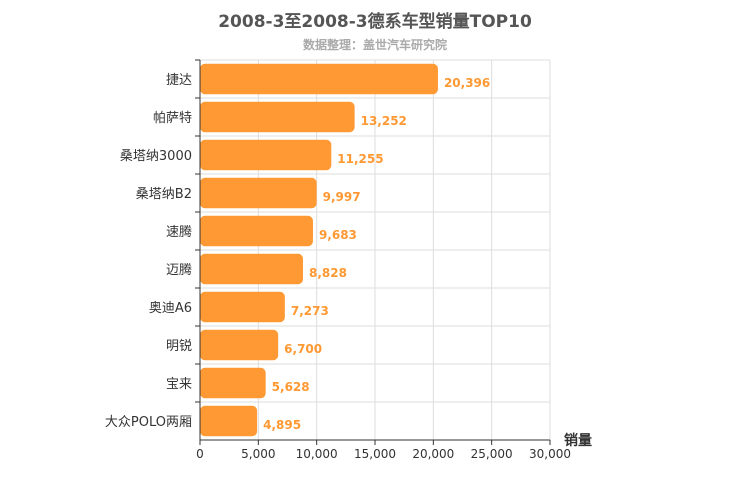  Describe the element at coordinates (374, 45) in the screenshot. I see `chart-subtitle: 数据整理：盖世汽车研究院` at that location.